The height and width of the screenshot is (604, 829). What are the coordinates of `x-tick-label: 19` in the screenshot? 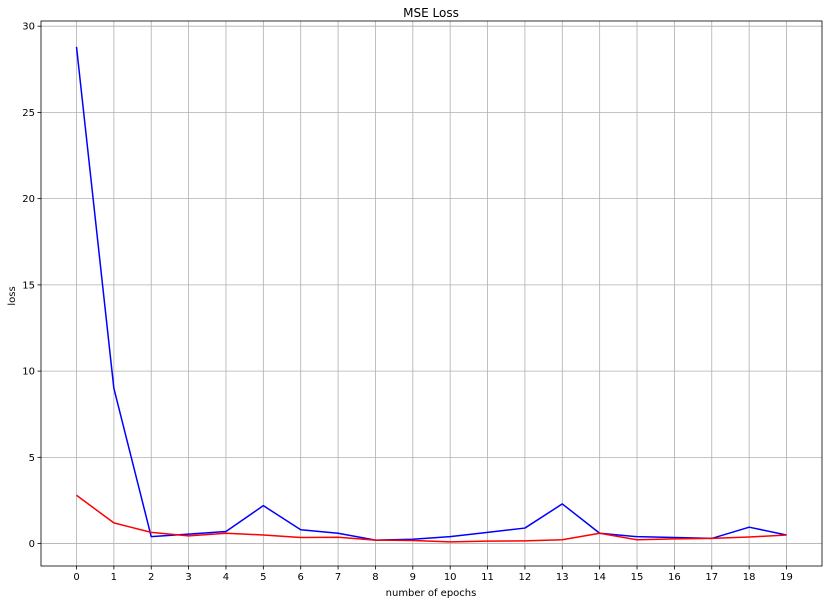 It's located at (786, 577).